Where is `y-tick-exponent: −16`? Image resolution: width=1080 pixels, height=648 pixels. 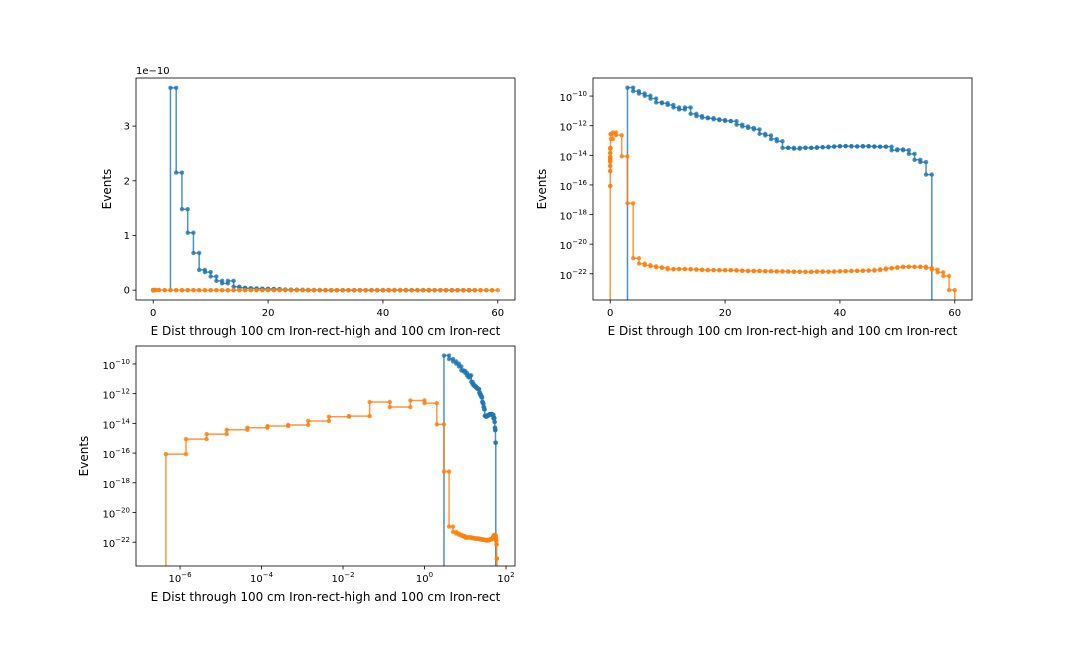
y-tick-exponent: −16 is located at coordinates (579, 183).